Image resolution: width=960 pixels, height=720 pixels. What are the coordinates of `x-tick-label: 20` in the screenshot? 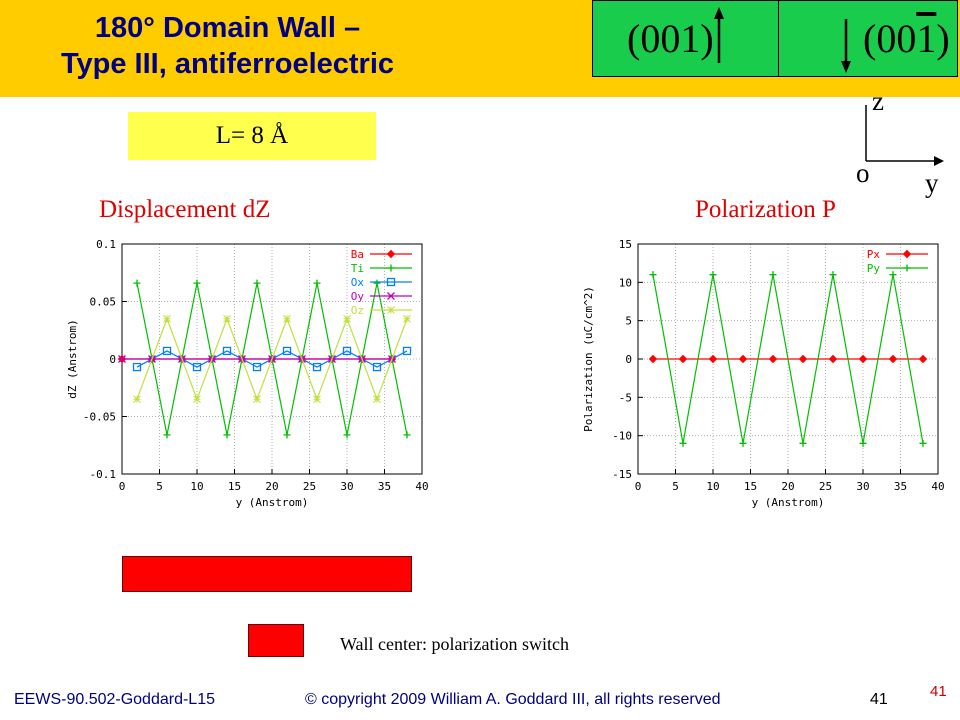 It's located at (787, 486).